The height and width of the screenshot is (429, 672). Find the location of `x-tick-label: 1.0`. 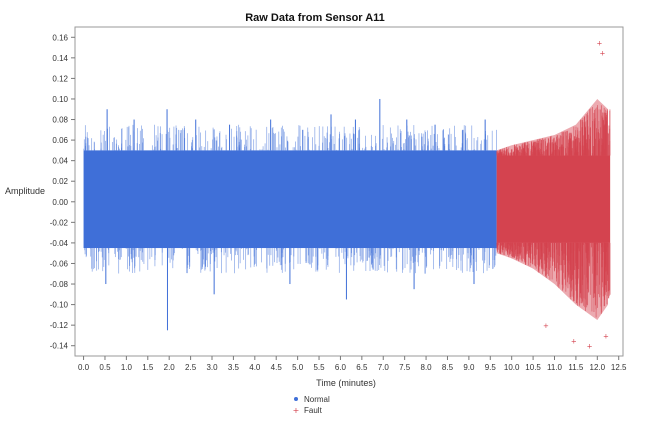

x-tick-label: 1.0 is located at coordinates (127, 367).